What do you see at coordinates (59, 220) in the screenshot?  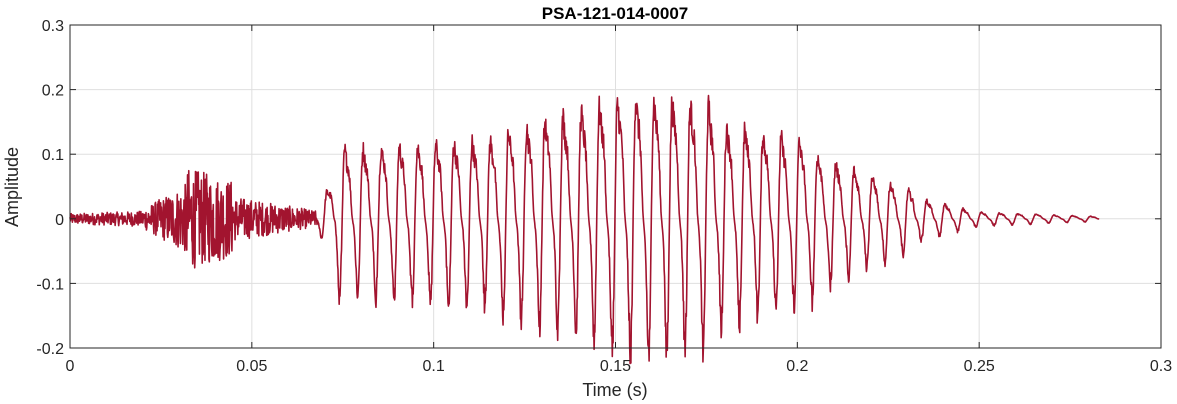 I see `y-tick-label: 0` at bounding box center [59, 220].